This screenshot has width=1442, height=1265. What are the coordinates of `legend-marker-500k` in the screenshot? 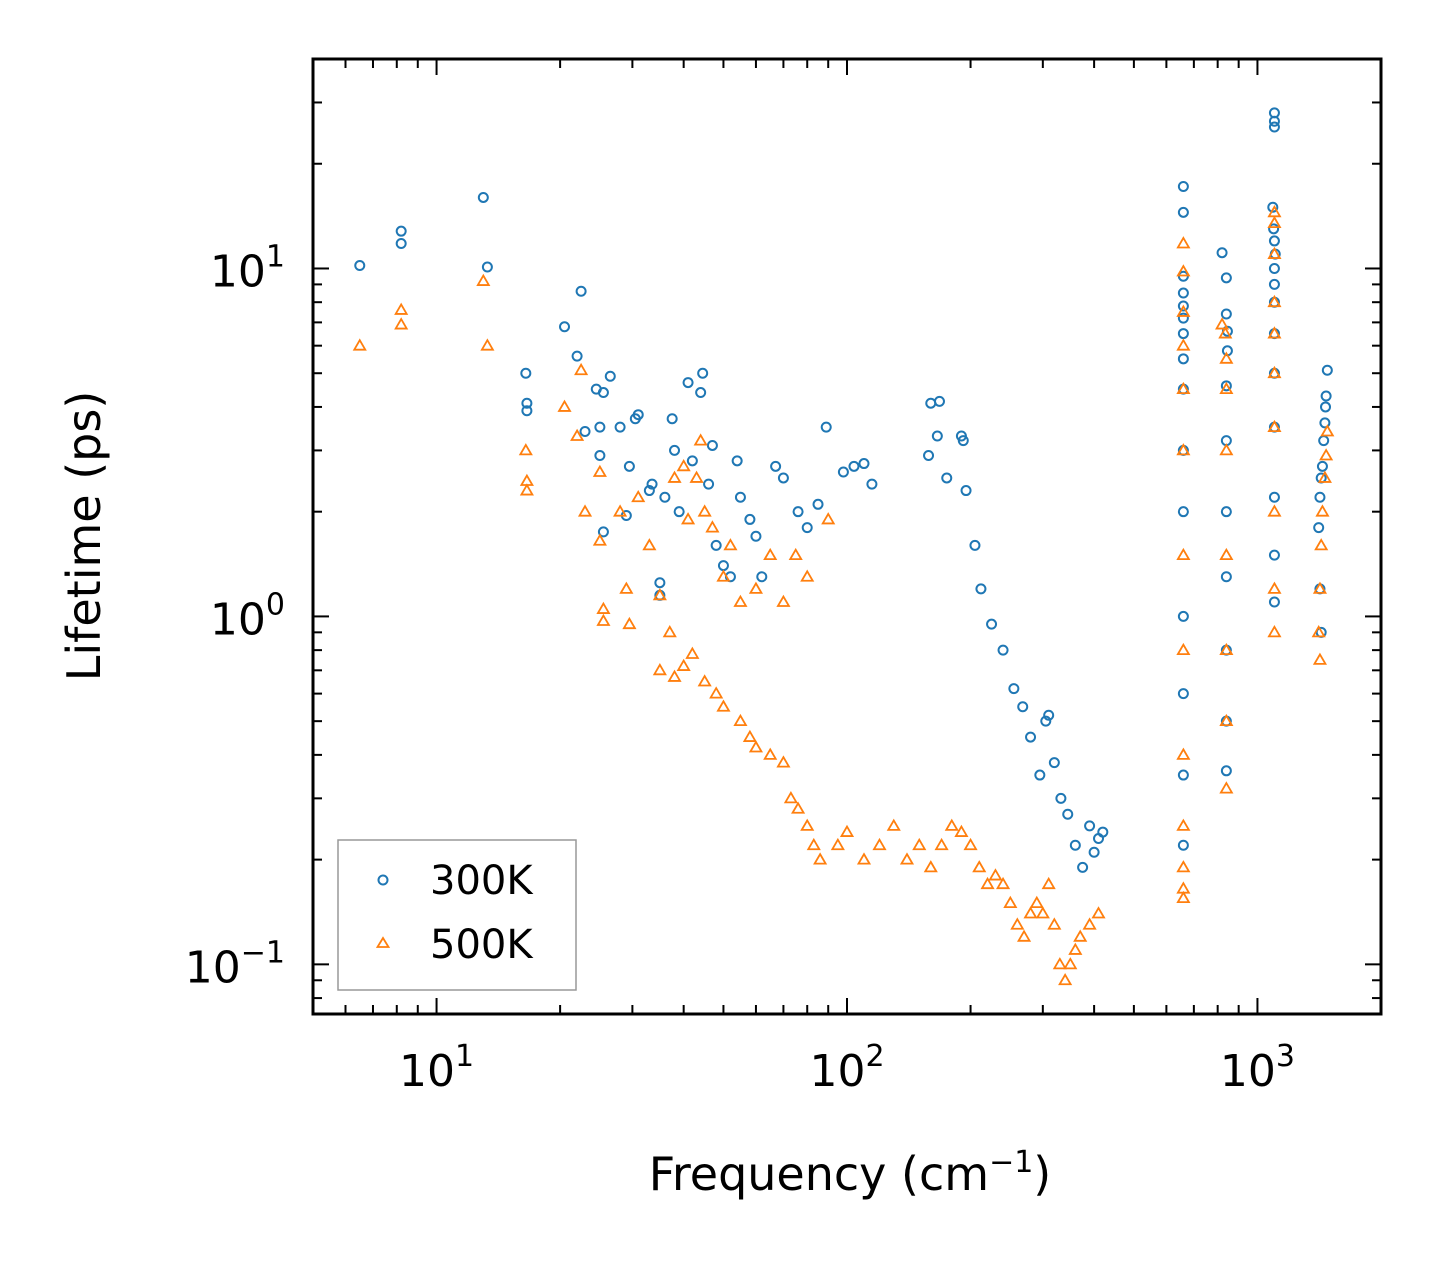 It's located at (383, 942).